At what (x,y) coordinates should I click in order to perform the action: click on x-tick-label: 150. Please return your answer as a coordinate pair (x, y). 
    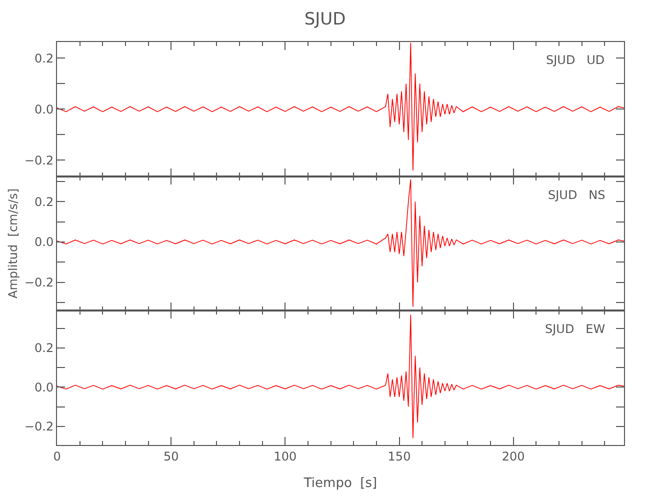
    Looking at the image, I should click on (399, 456).